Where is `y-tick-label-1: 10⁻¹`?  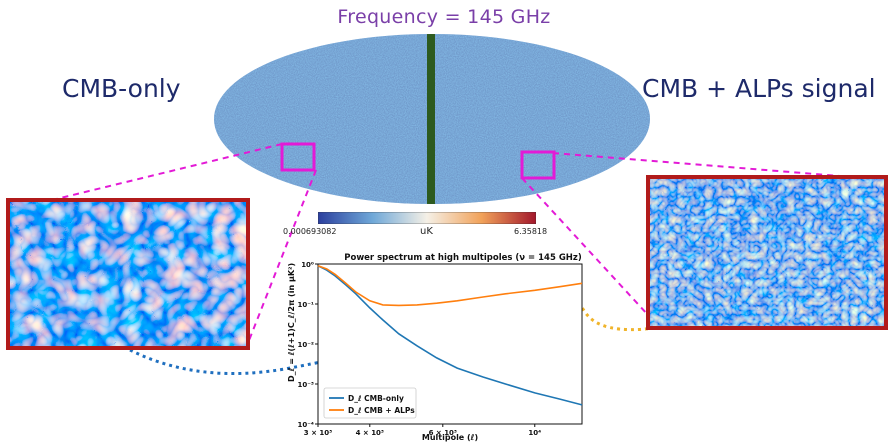
y-tick-label-1: 10⁻¹ is located at coordinates (305, 305).